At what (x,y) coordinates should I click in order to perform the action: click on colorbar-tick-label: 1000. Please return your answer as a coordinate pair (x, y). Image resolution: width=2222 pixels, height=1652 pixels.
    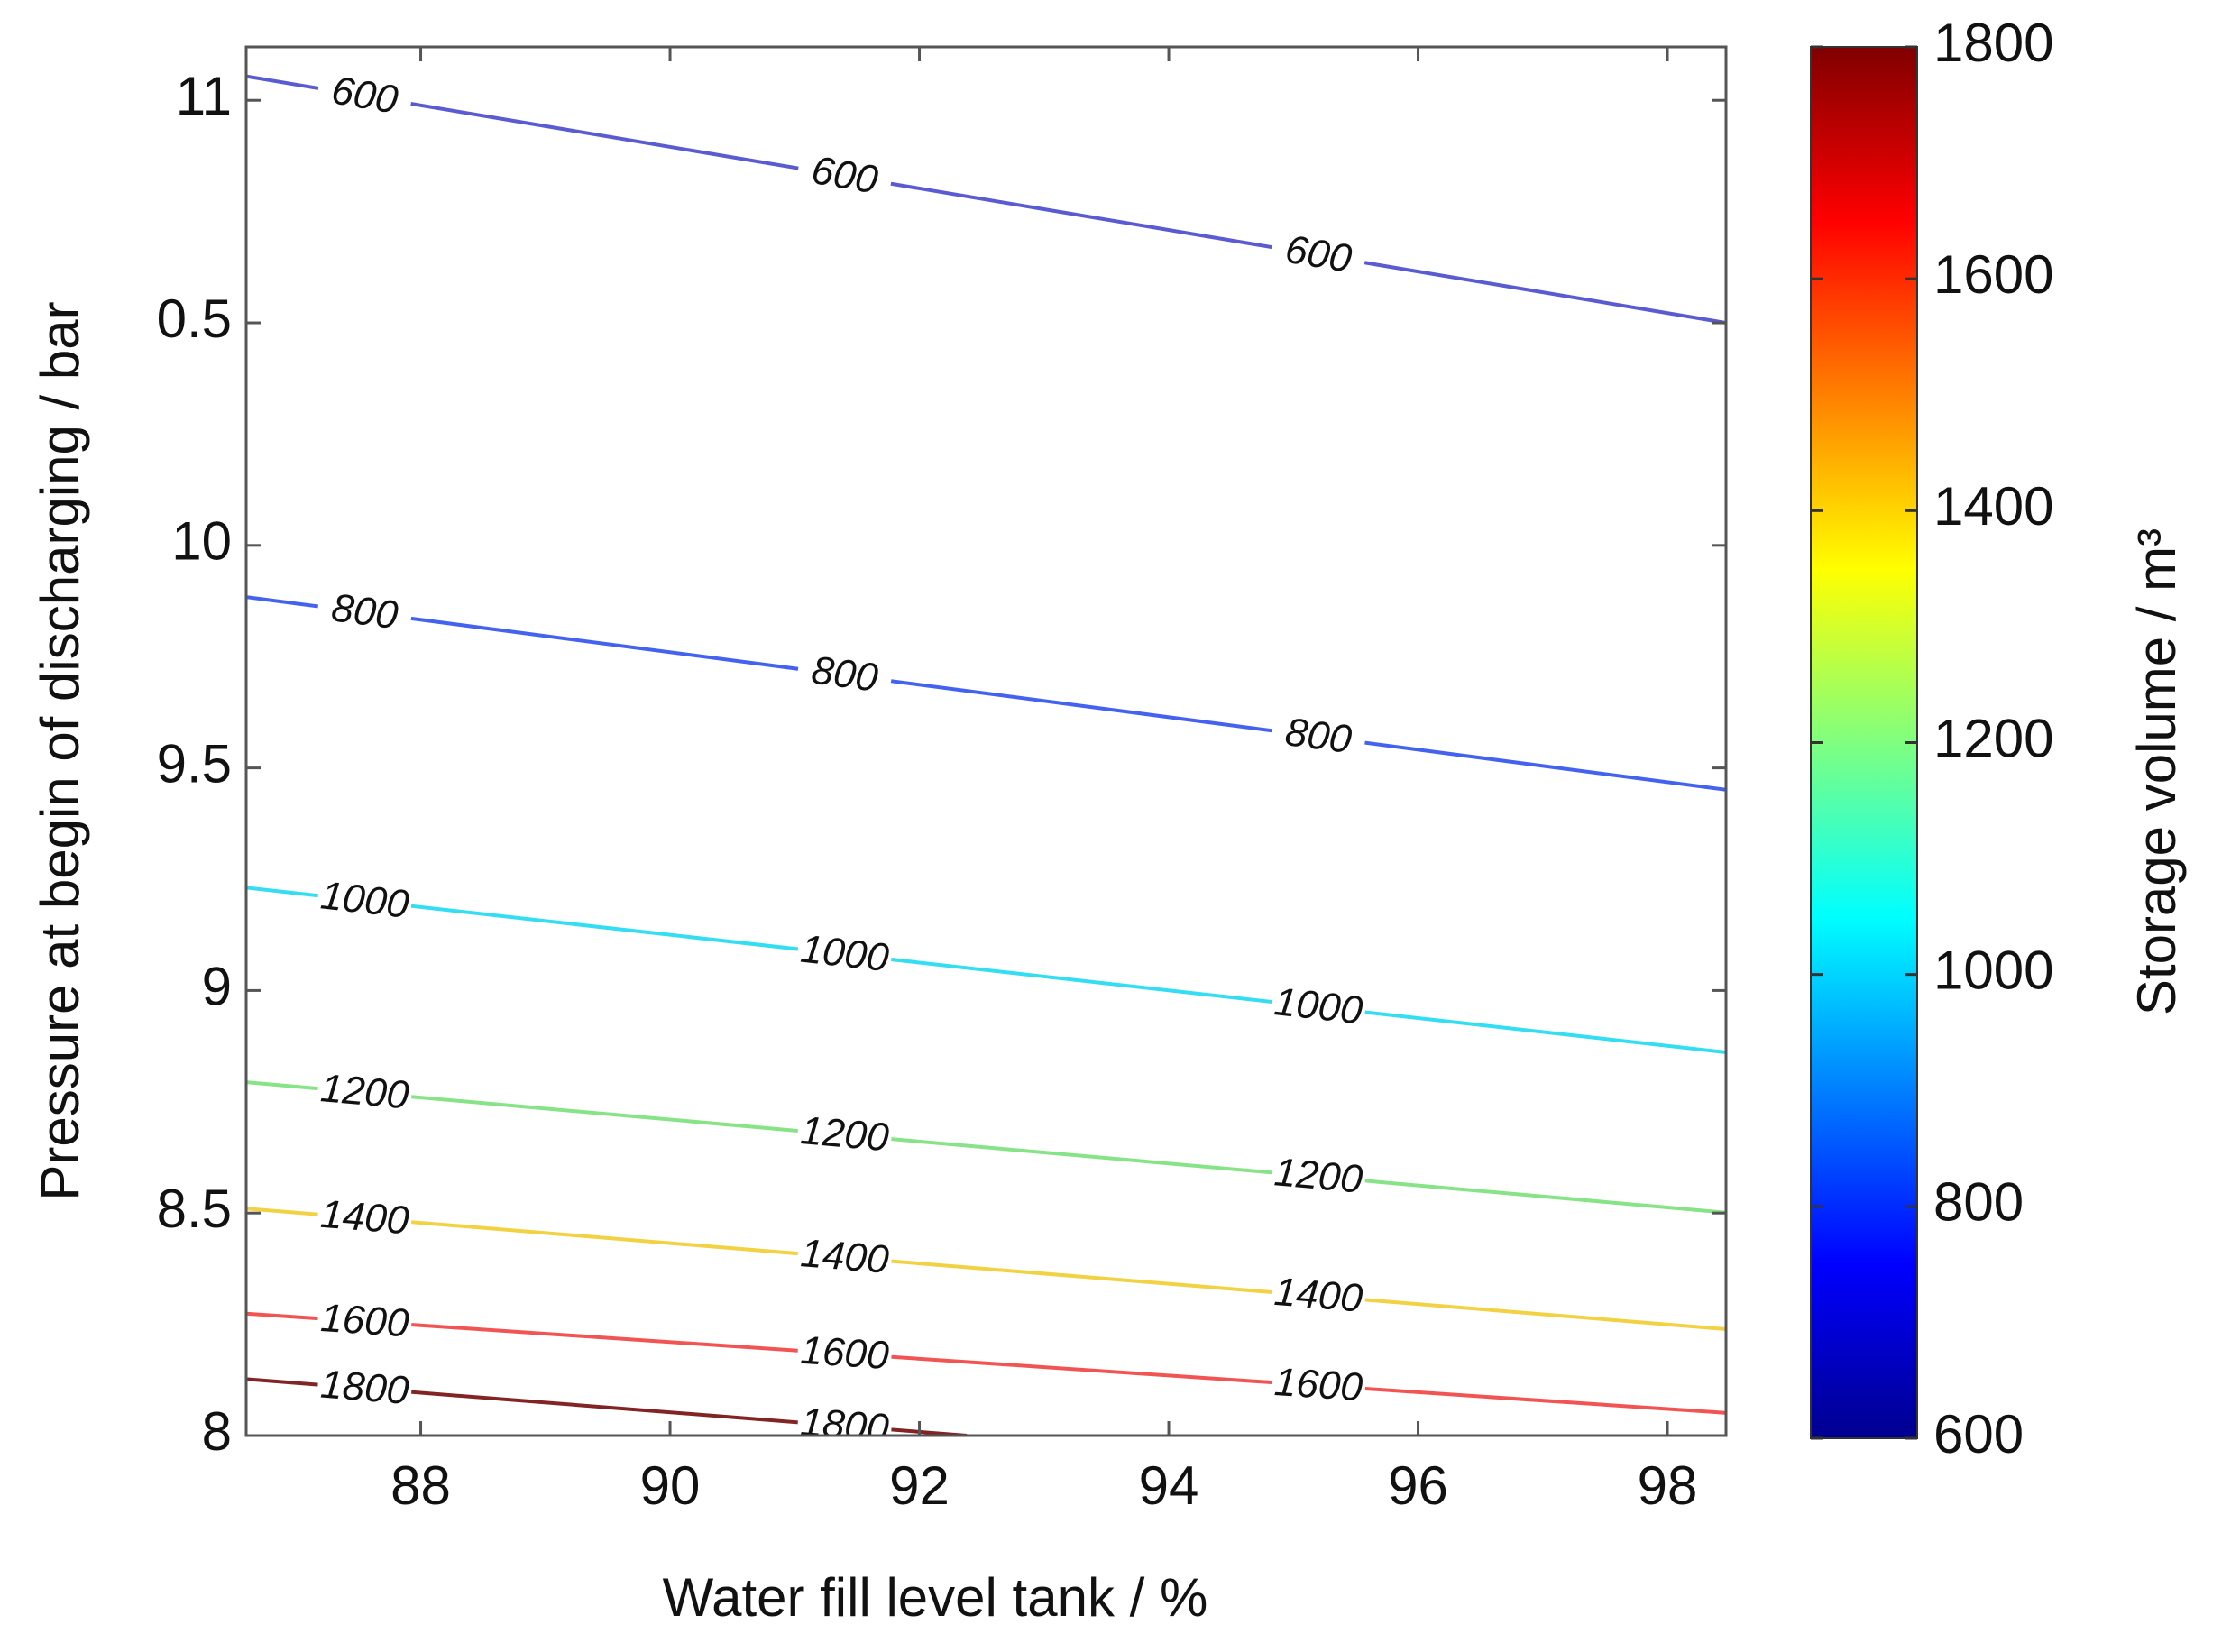
    Looking at the image, I should click on (1993, 971).